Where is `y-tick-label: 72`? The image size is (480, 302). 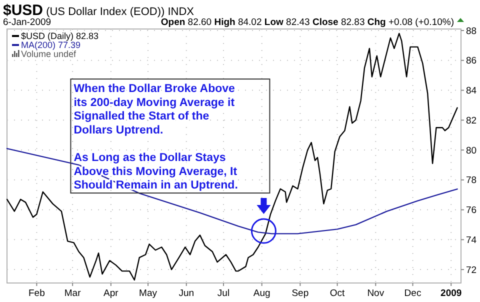 y-tick-label: 72 is located at coordinates (471, 270).